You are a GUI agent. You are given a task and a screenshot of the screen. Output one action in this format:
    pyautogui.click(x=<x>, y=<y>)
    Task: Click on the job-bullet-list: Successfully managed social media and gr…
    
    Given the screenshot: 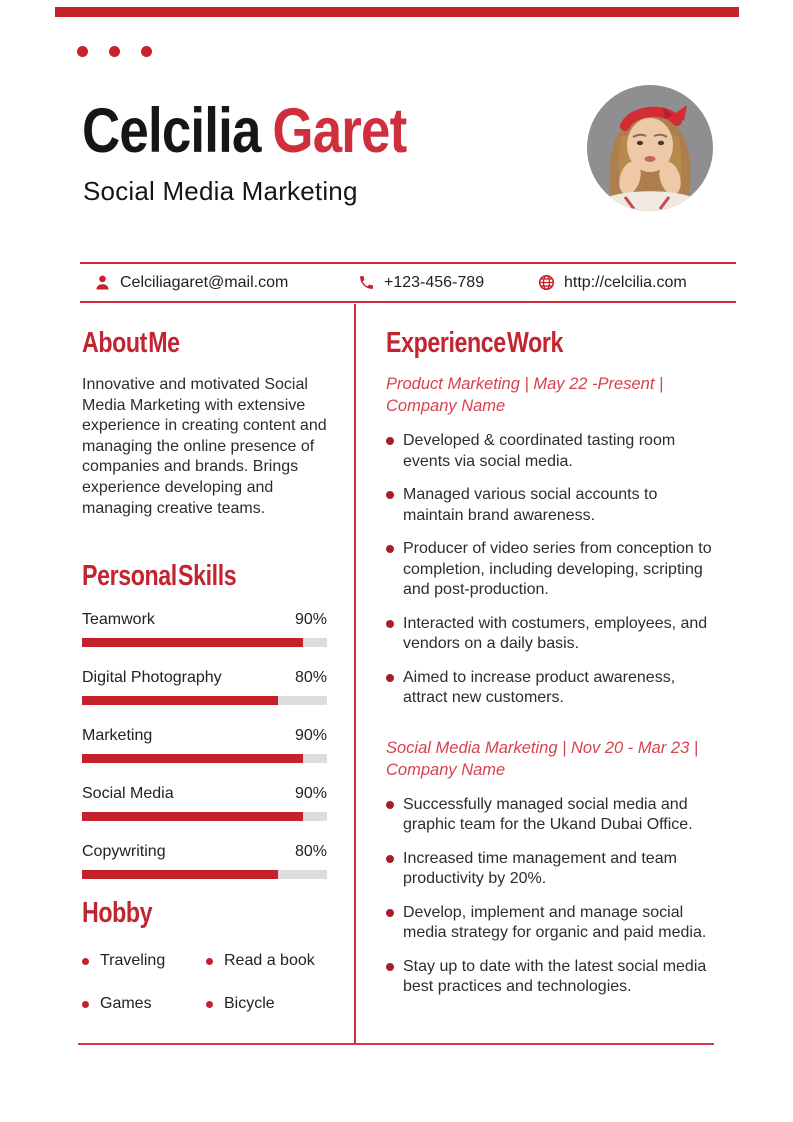 What is the action you would take?
    pyautogui.click(x=549, y=896)
    